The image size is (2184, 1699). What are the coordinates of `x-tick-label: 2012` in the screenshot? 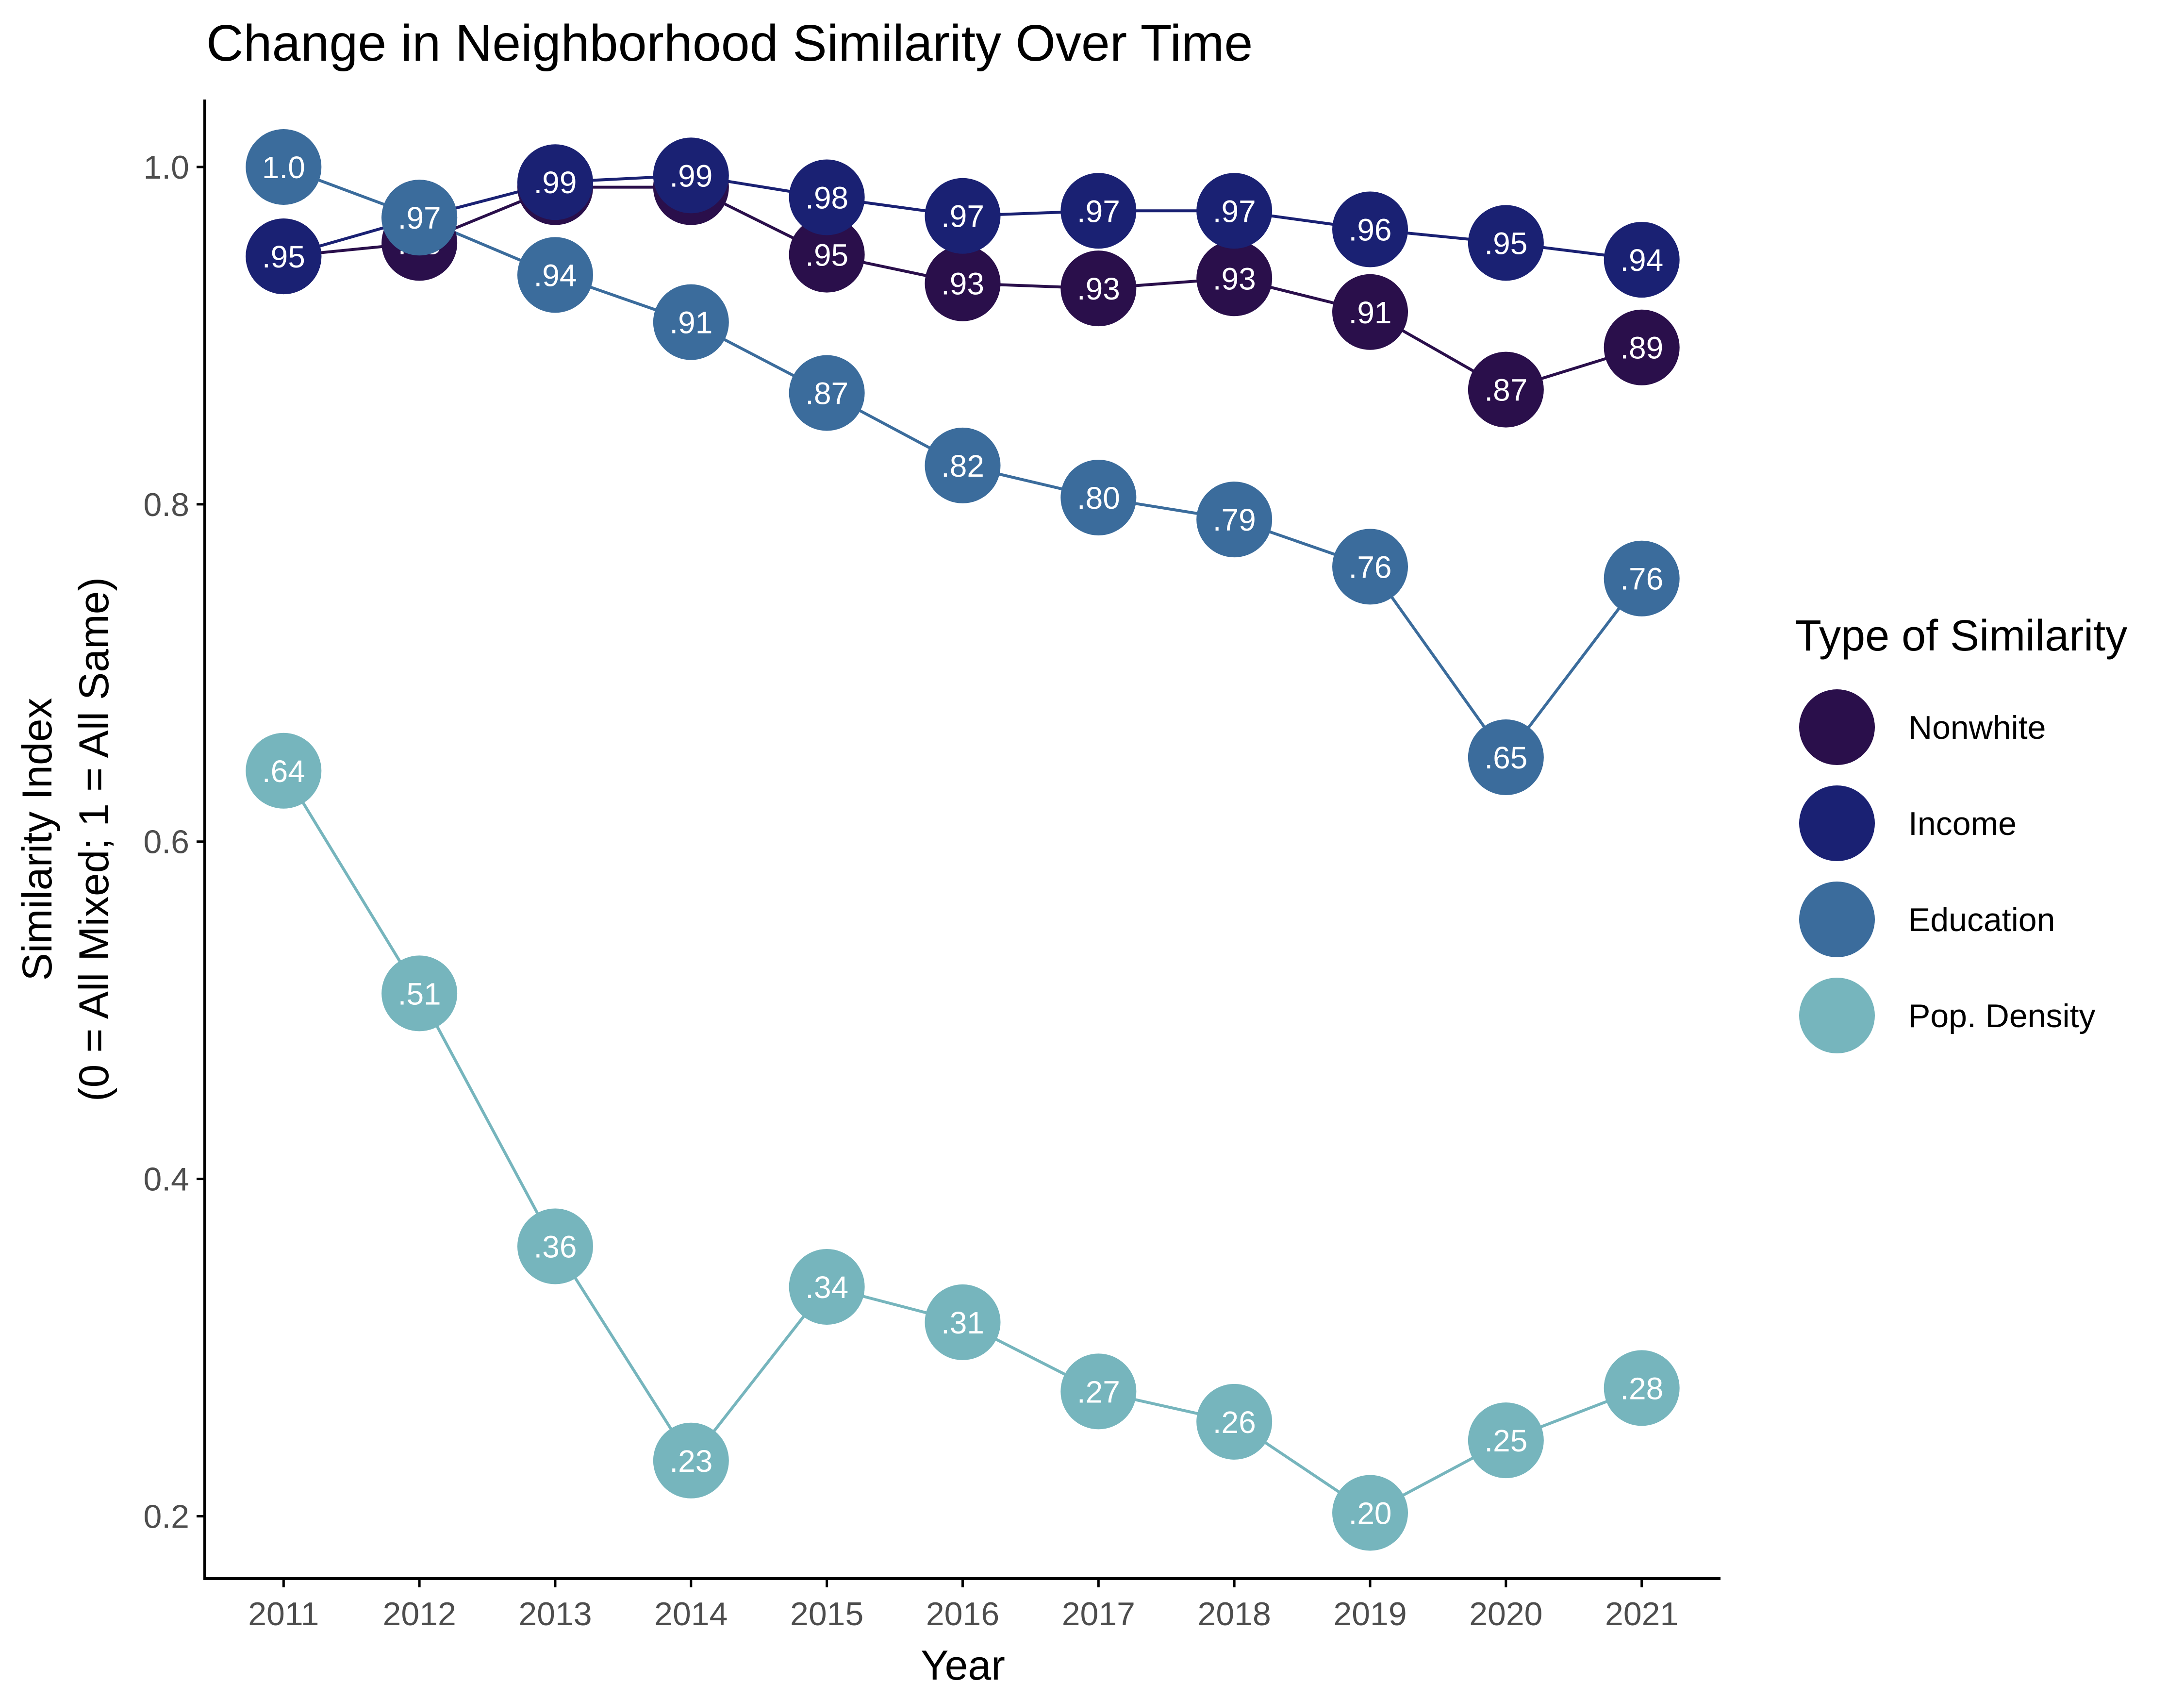 It's located at (419, 1614).